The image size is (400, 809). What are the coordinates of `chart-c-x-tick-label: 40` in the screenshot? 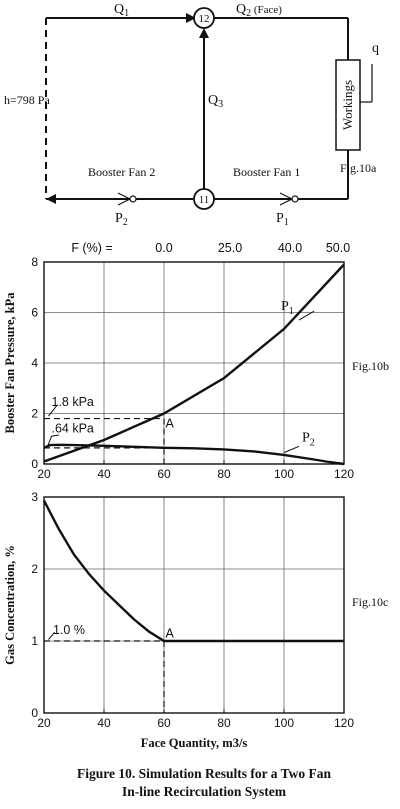 It's located at (104, 723).